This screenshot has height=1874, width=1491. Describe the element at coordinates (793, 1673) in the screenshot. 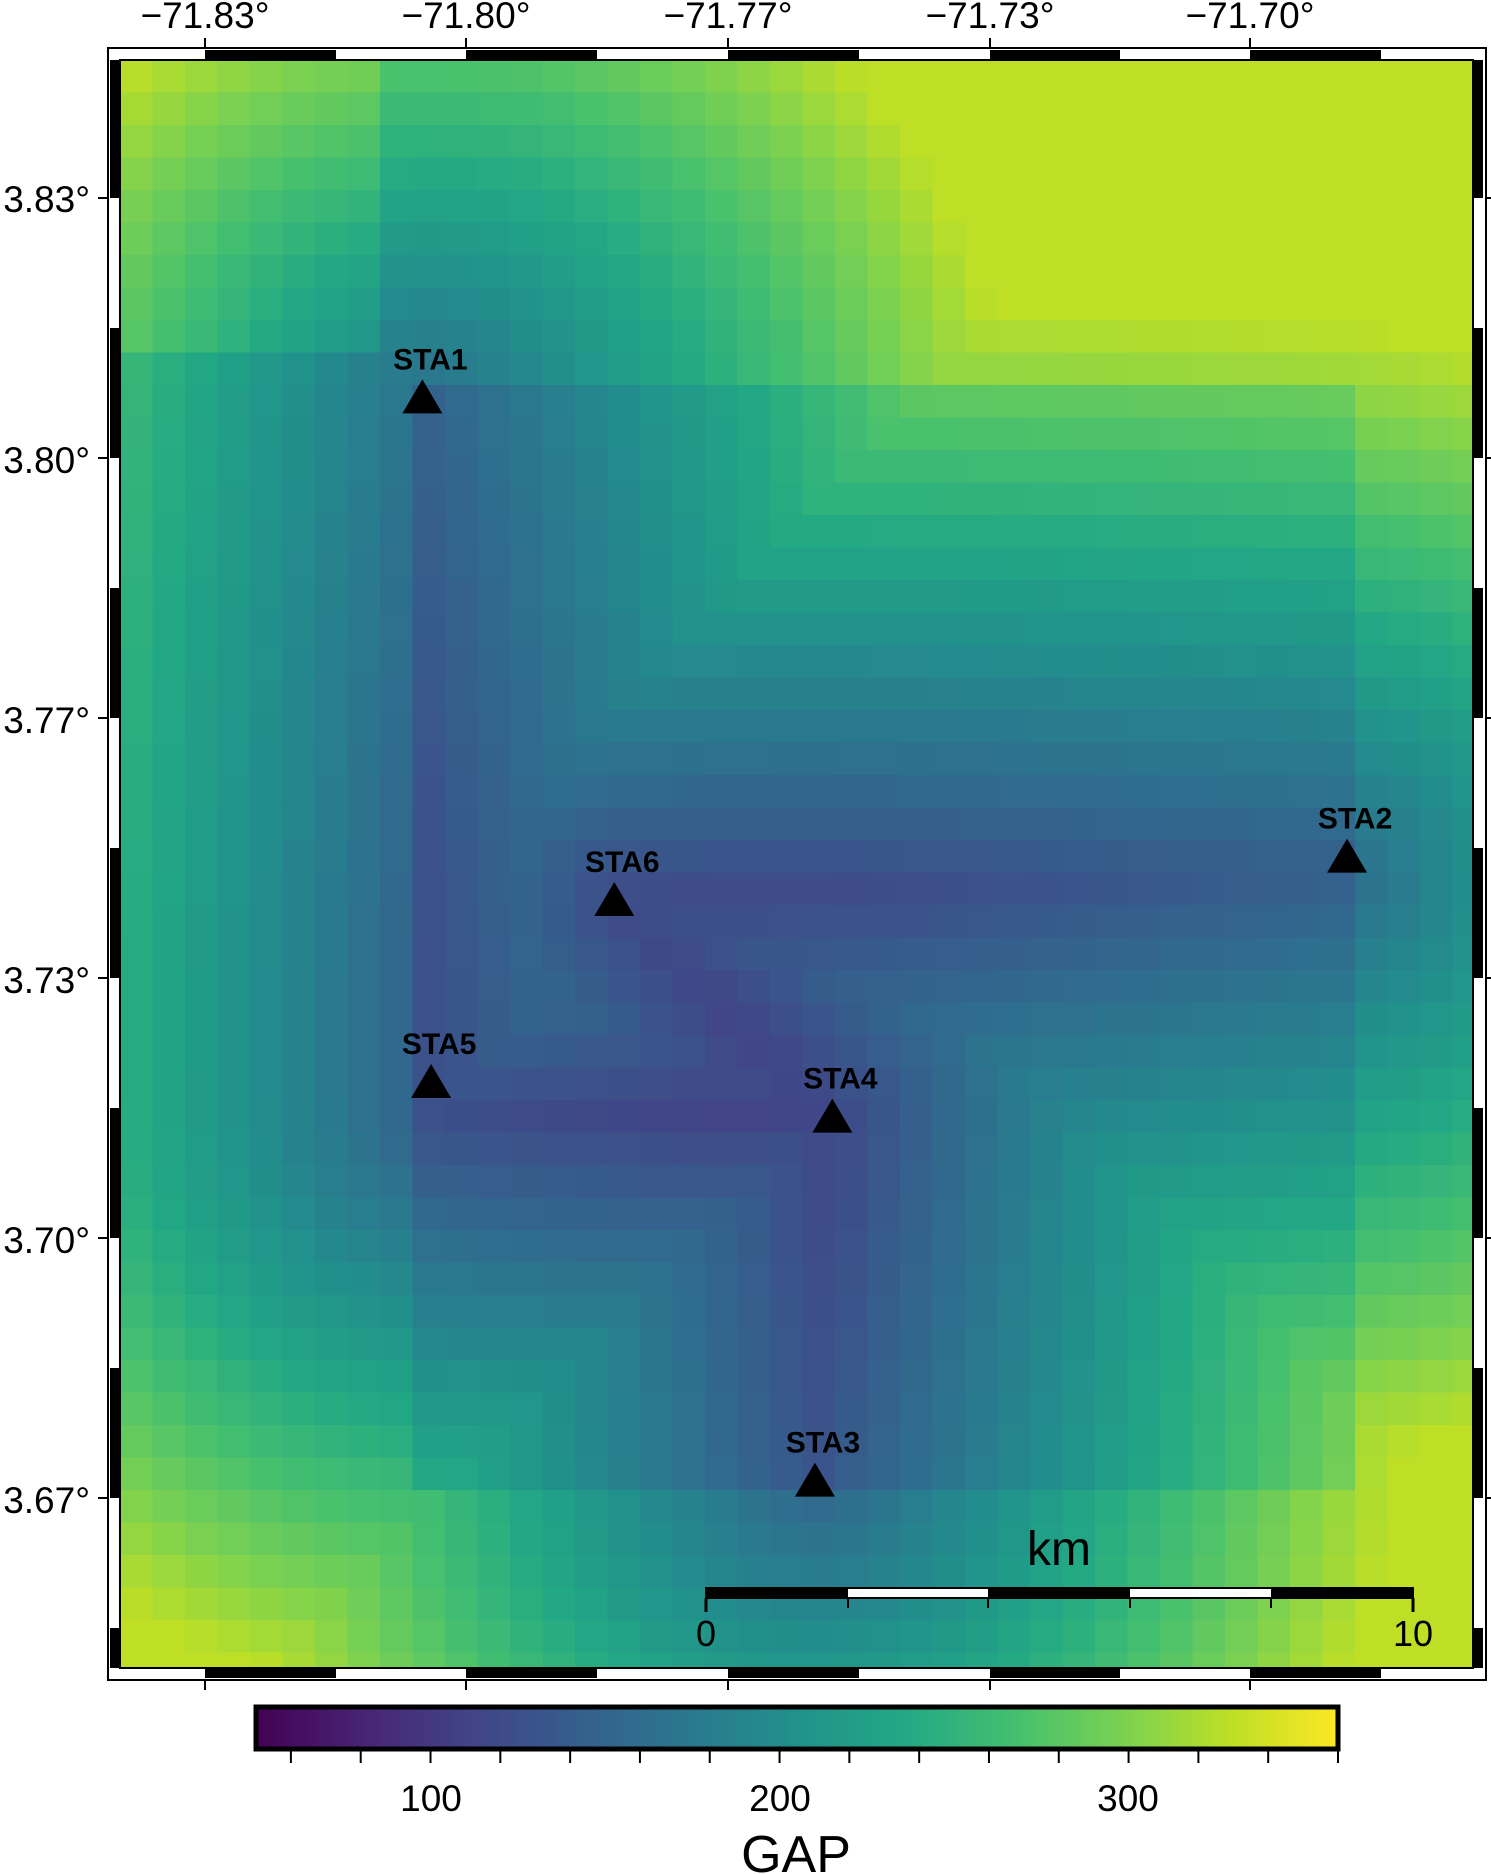

I see `frame-segment` at that location.